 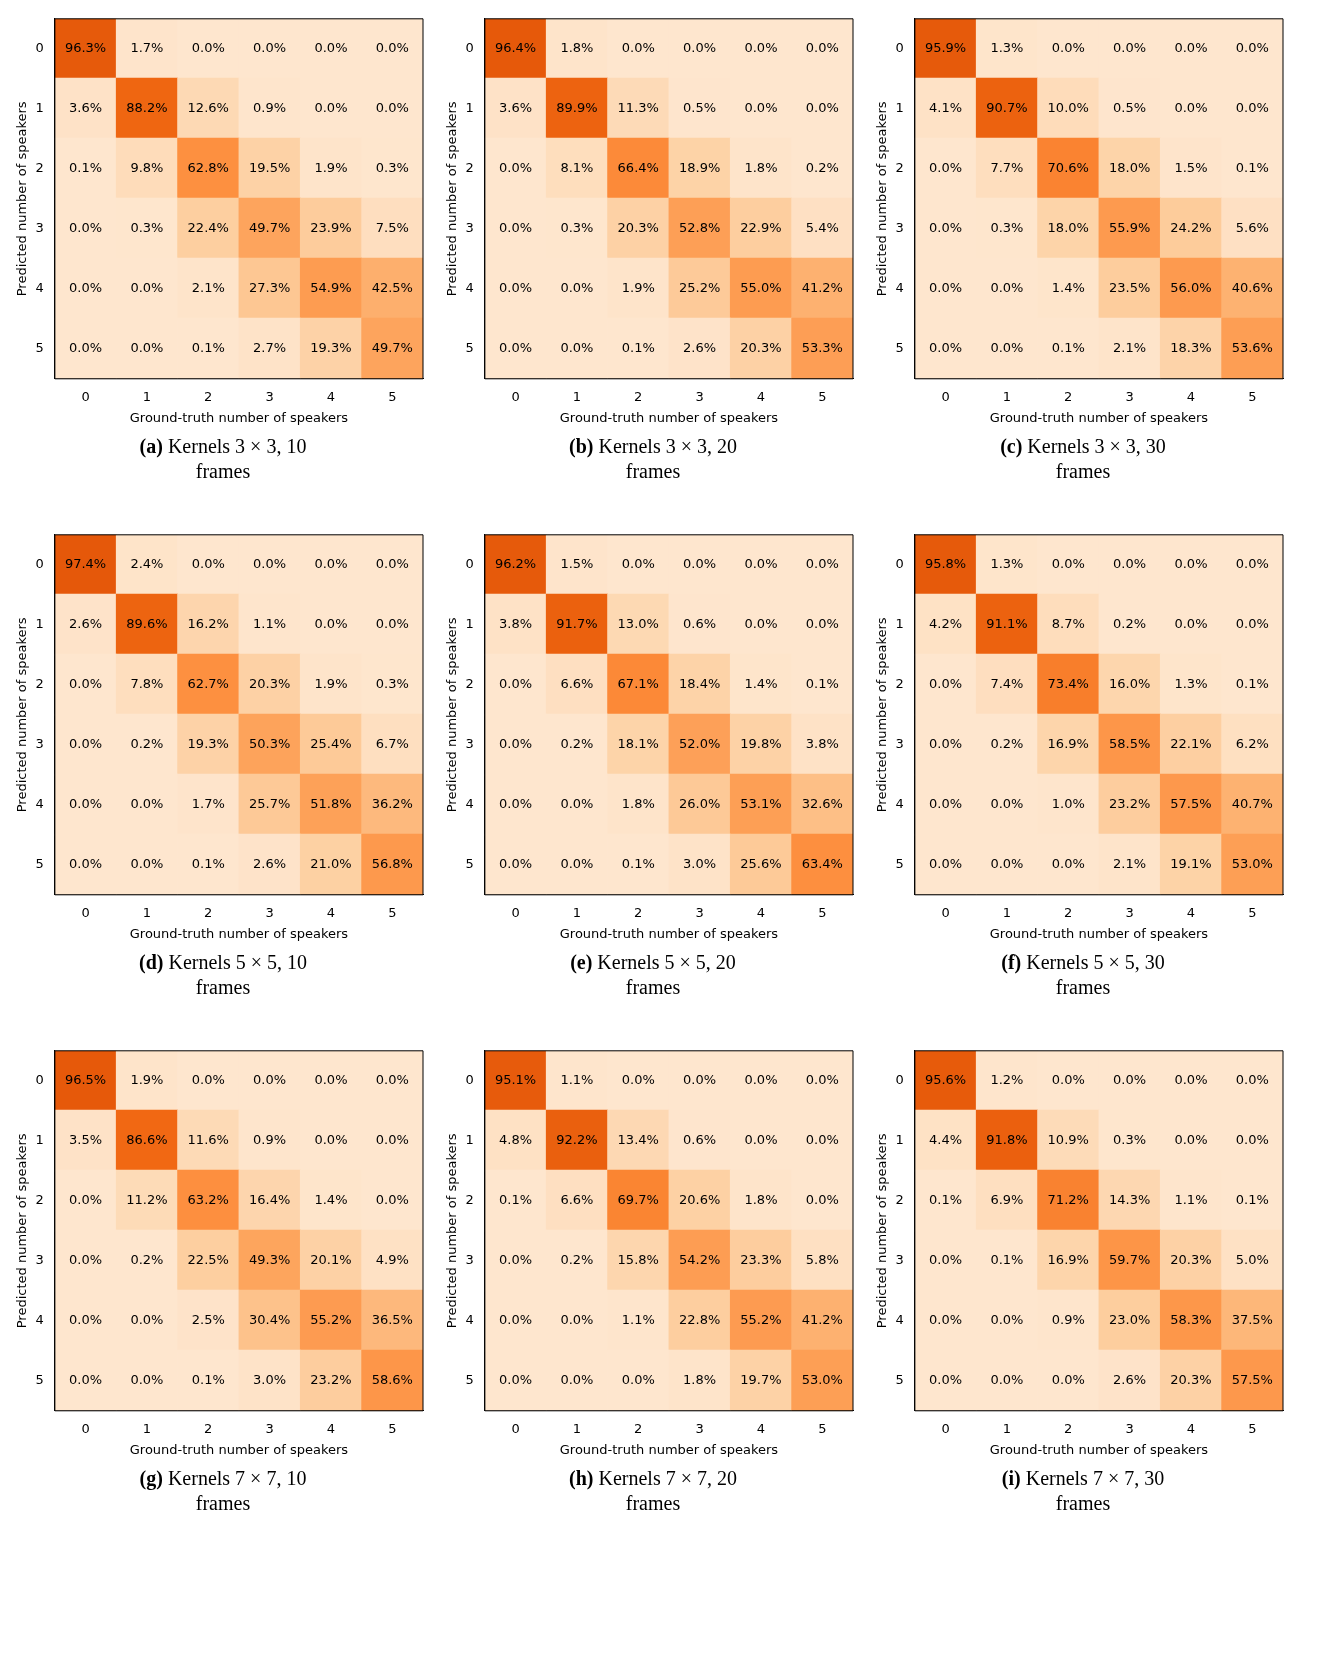 What do you see at coordinates (331, 804) in the screenshot?
I see `data-label: 51.8%` at bounding box center [331, 804].